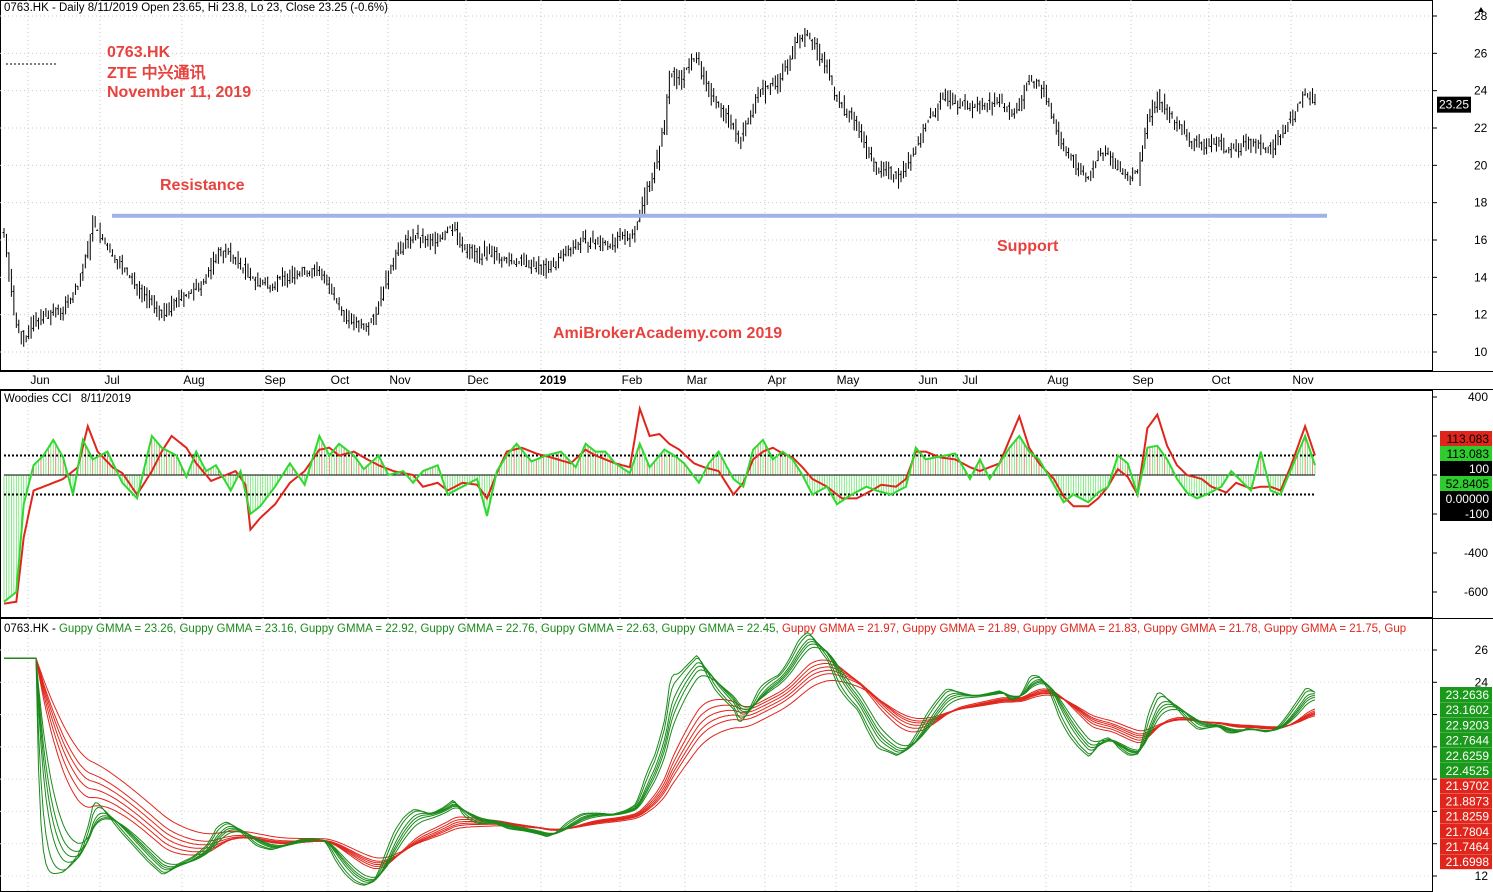 The width and height of the screenshot is (1493, 892). I want to click on gmma-value-label: 22.4525, so click(1468, 771).